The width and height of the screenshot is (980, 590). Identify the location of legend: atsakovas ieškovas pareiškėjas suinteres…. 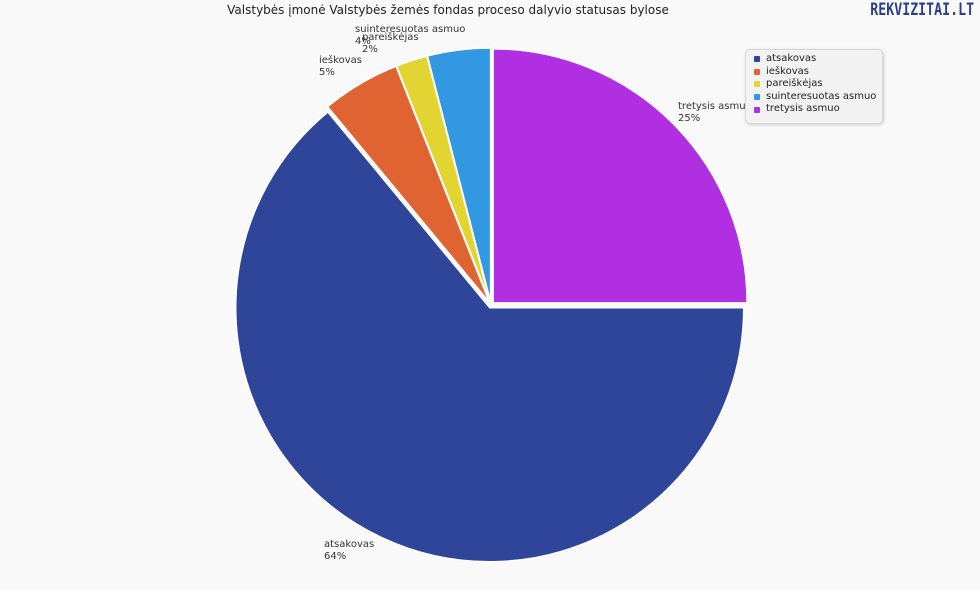
(814, 86).